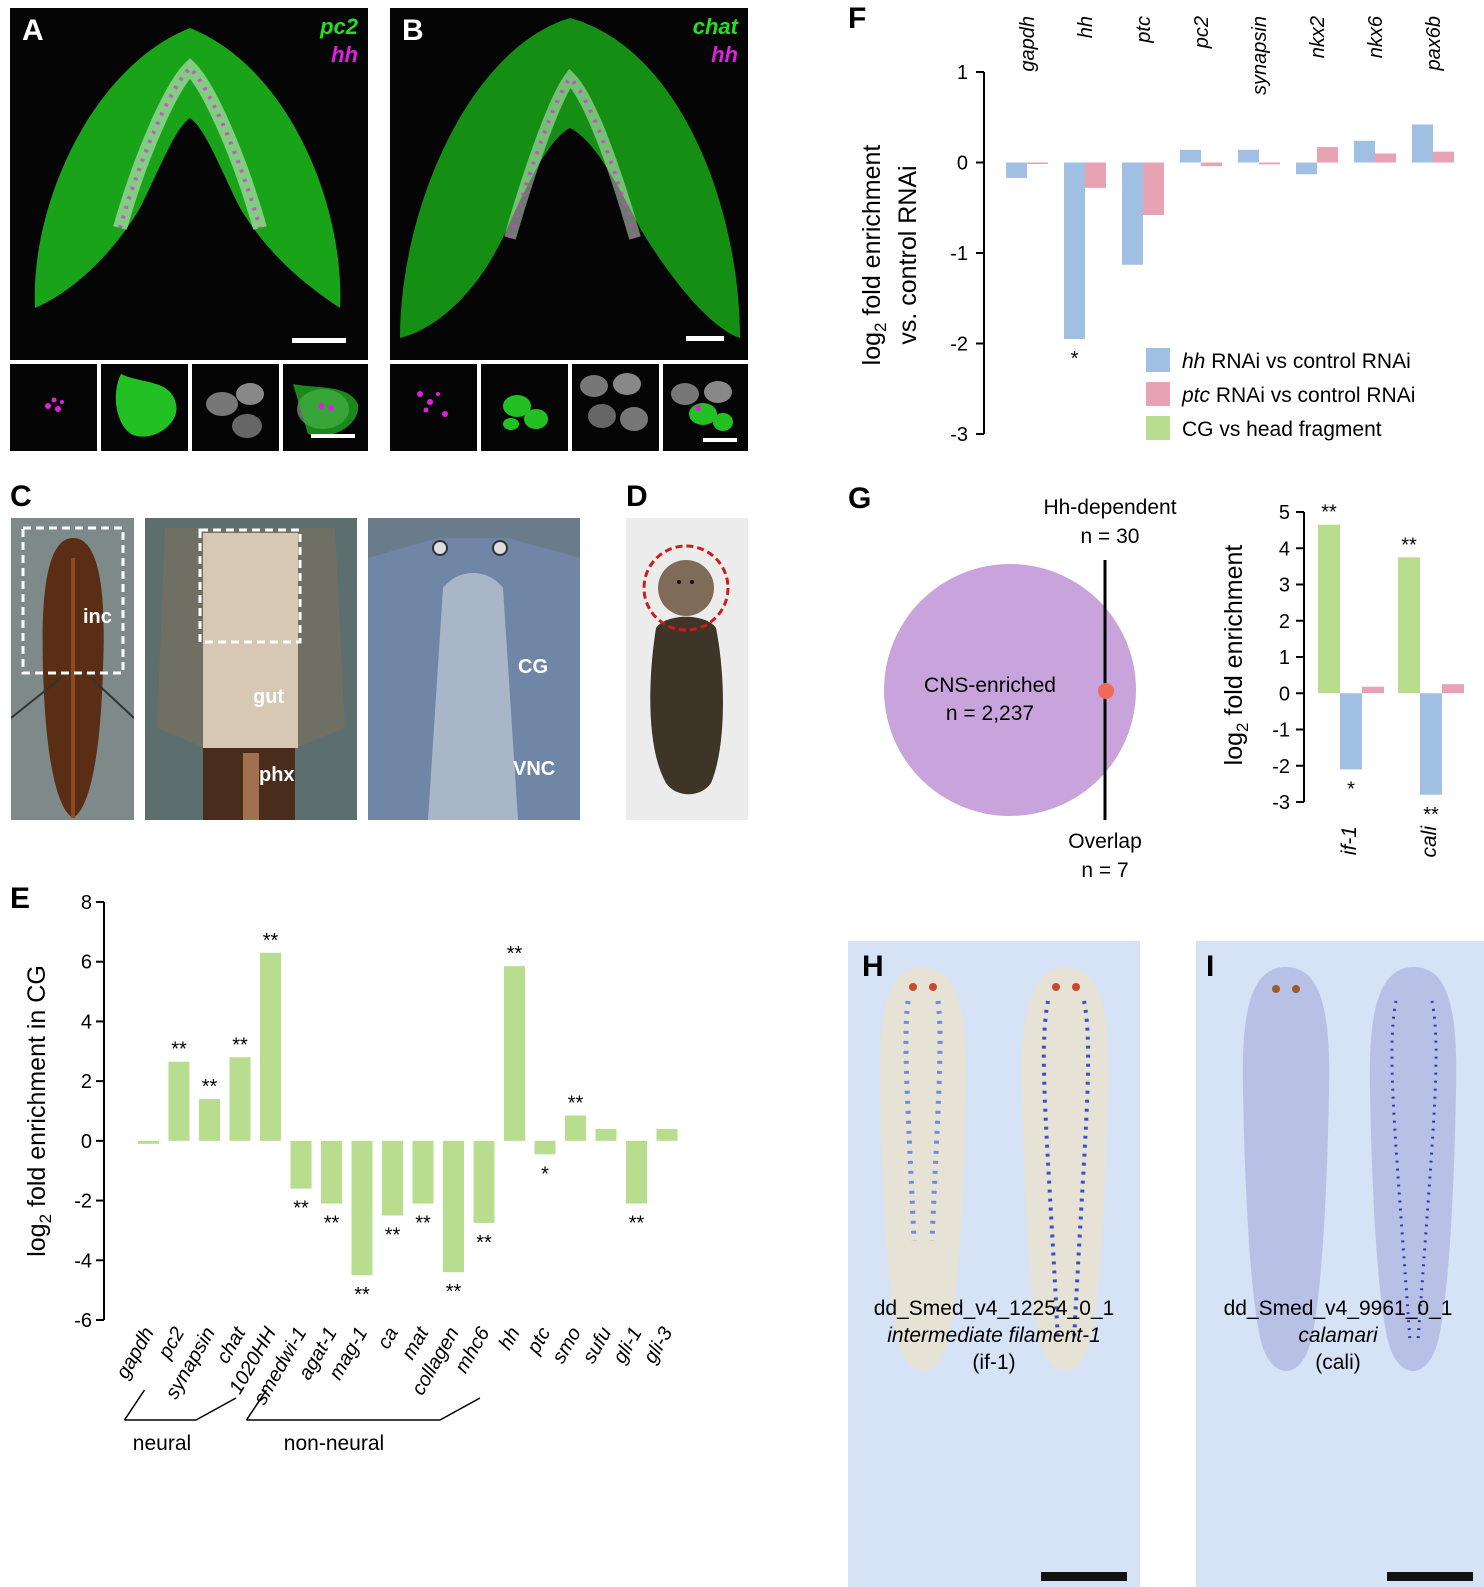 The image size is (1484, 1587). What do you see at coordinates (388, 1338) in the screenshot?
I see `x-tick-label: ca` at bounding box center [388, 1338].